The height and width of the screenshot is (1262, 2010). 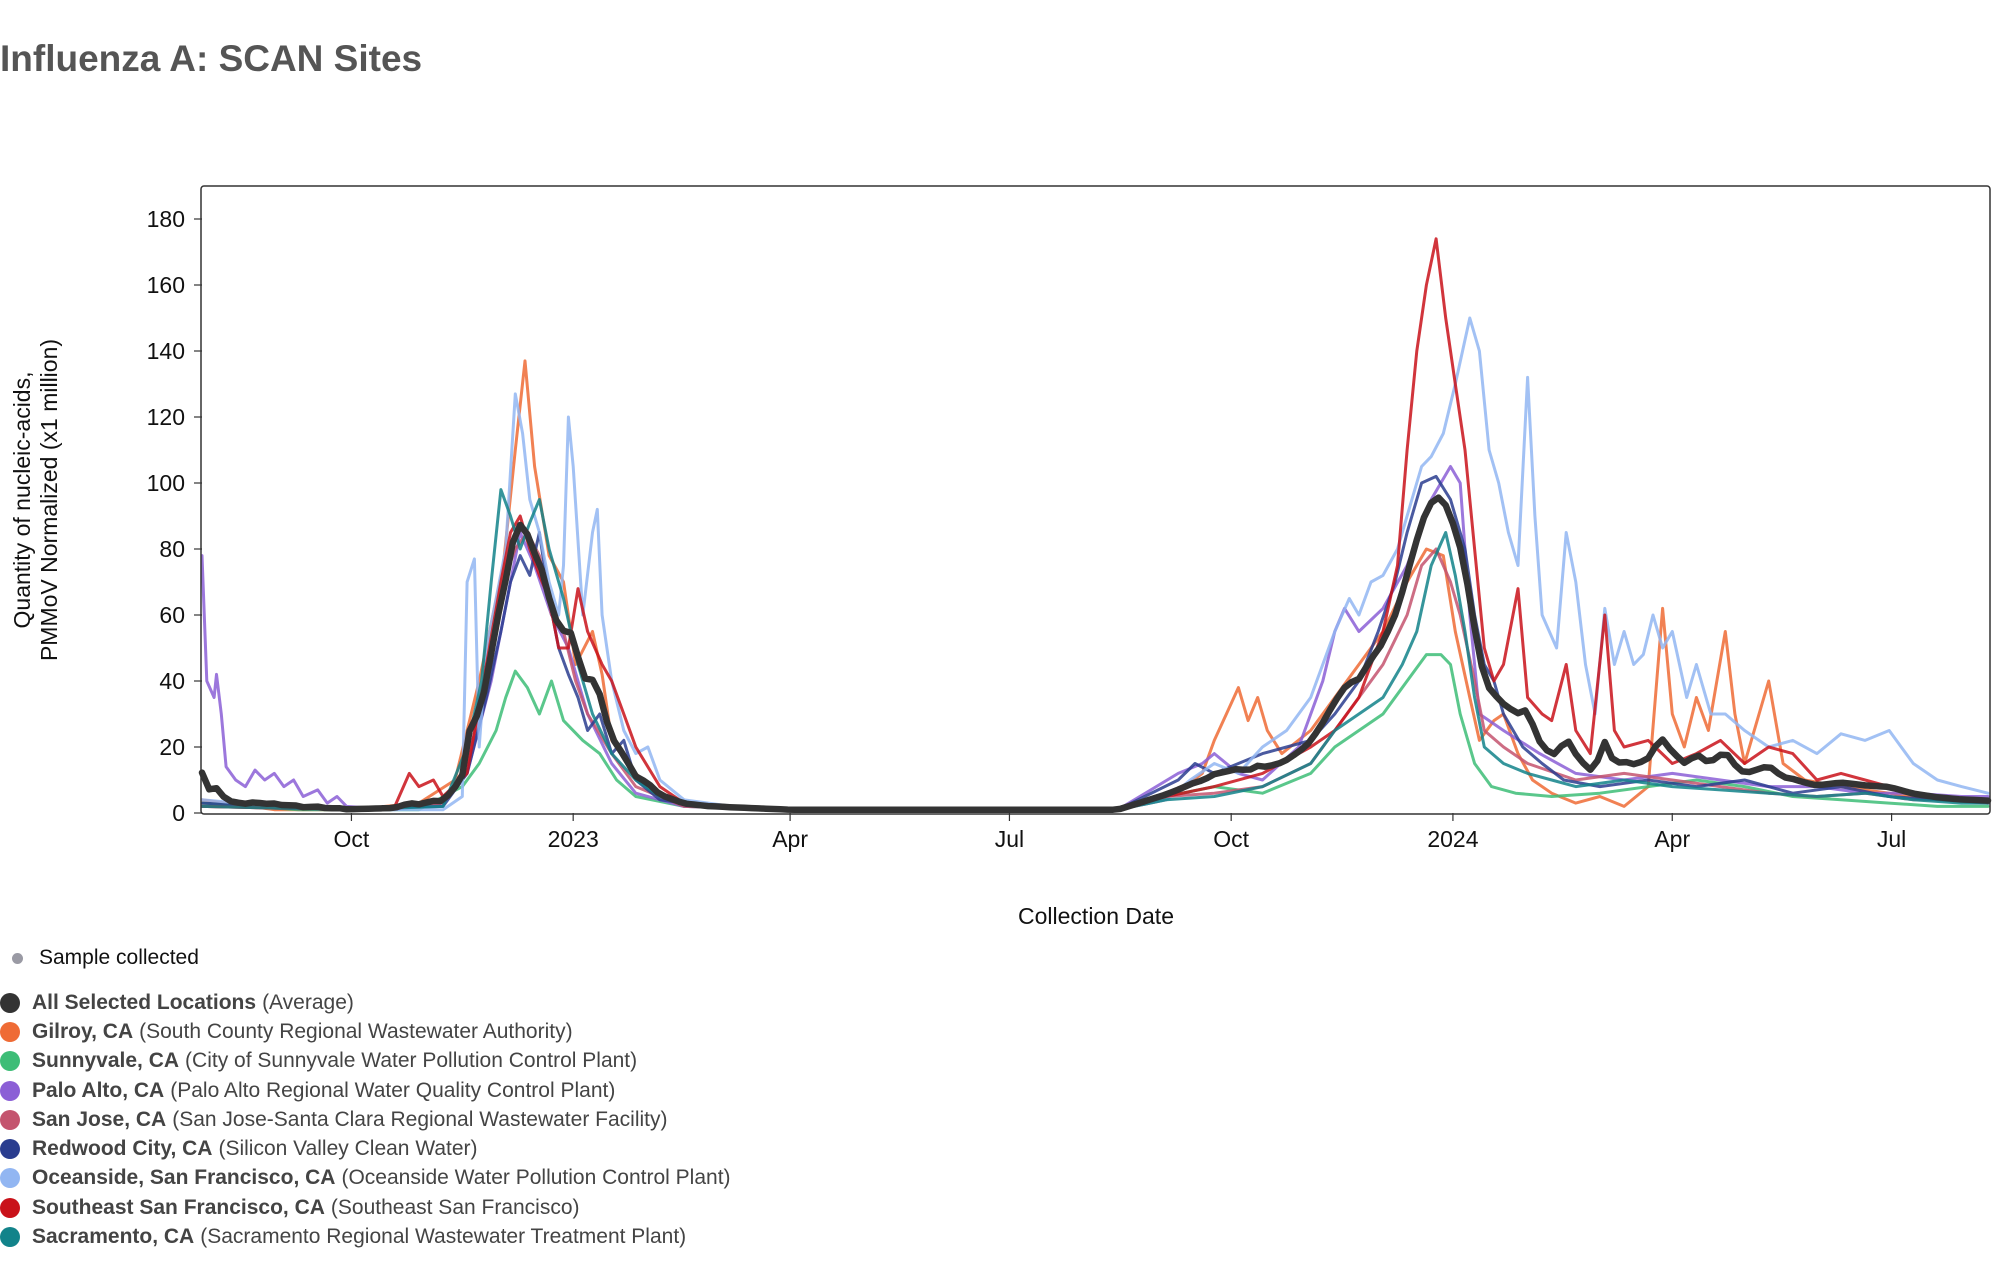 What do you see at coordinates (184, 1178) in the screenshot?
I see `legend-item-name: Oceanside, San Francisco, CA` at bounding box center [184, 1178].